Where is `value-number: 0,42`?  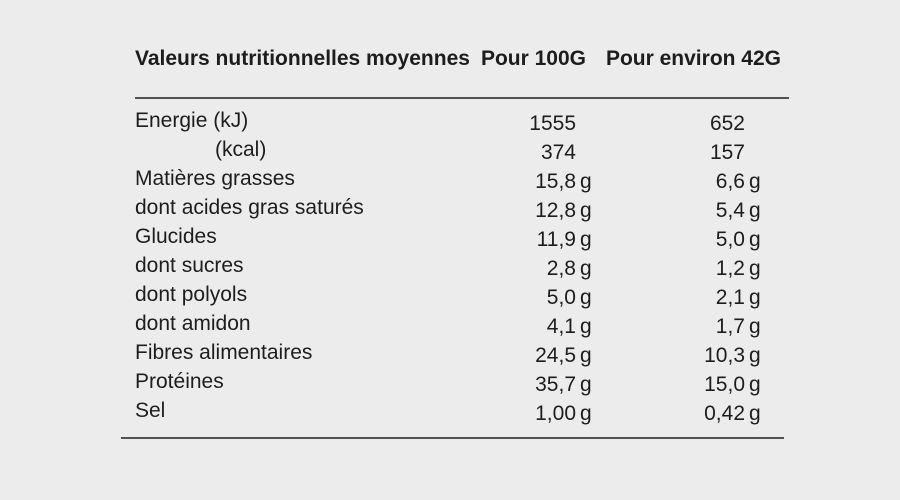
value-number: 0,42 is located at coordinates (724, 413).